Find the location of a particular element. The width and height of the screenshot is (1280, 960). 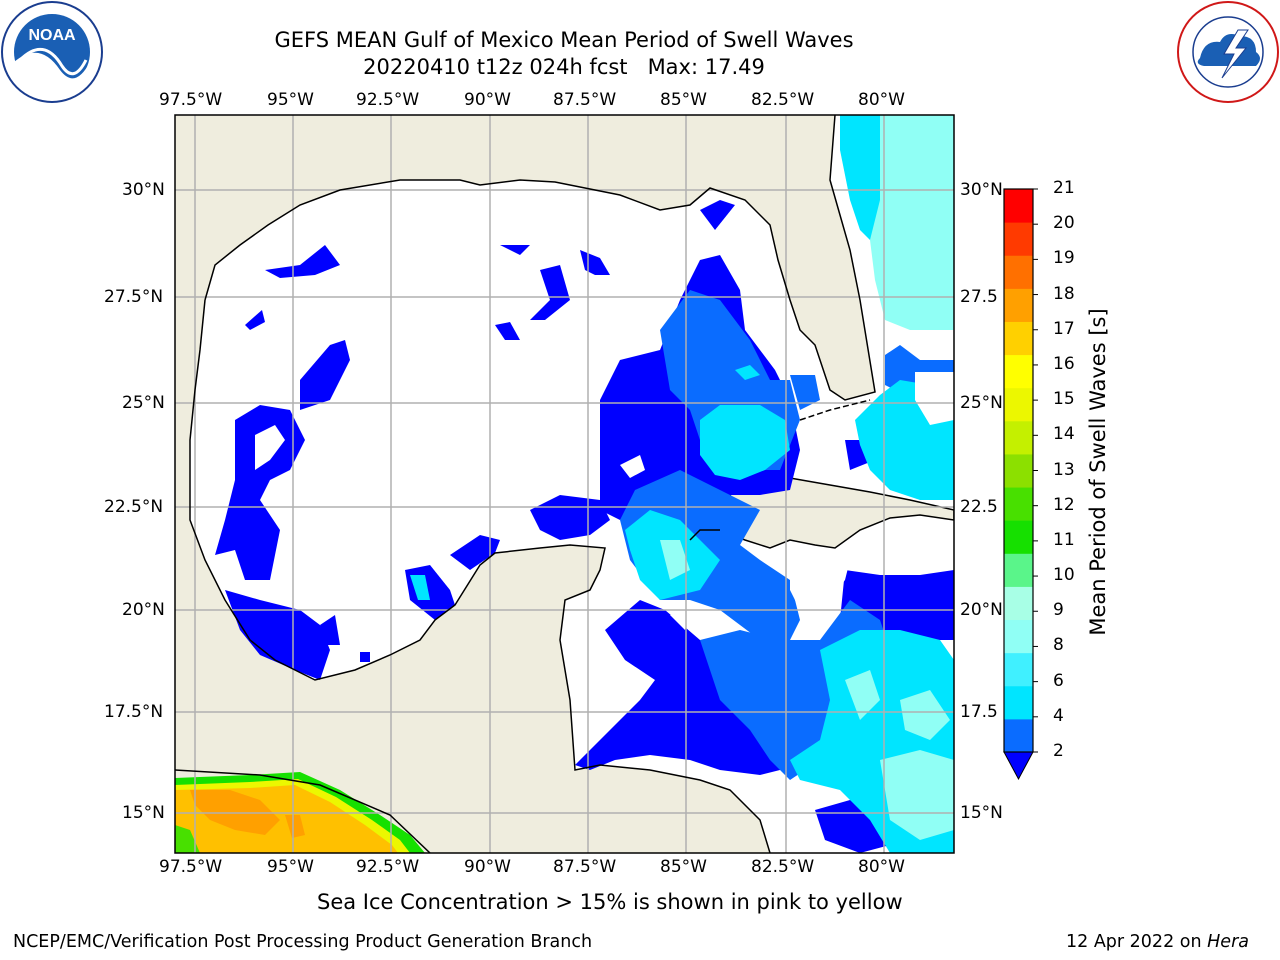

colorbar-tick-label: 16 is located at coordinates (1064, 363).